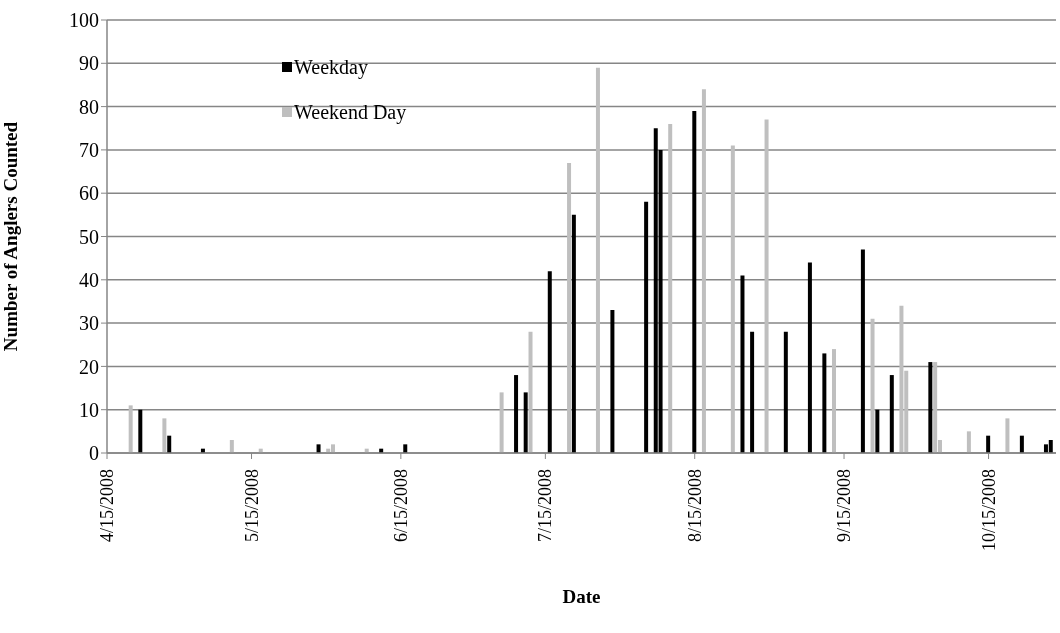 This screenshot has width=1060, height=633. I want to click on x-tick-label: 4/15/2008, so click(107, 506).